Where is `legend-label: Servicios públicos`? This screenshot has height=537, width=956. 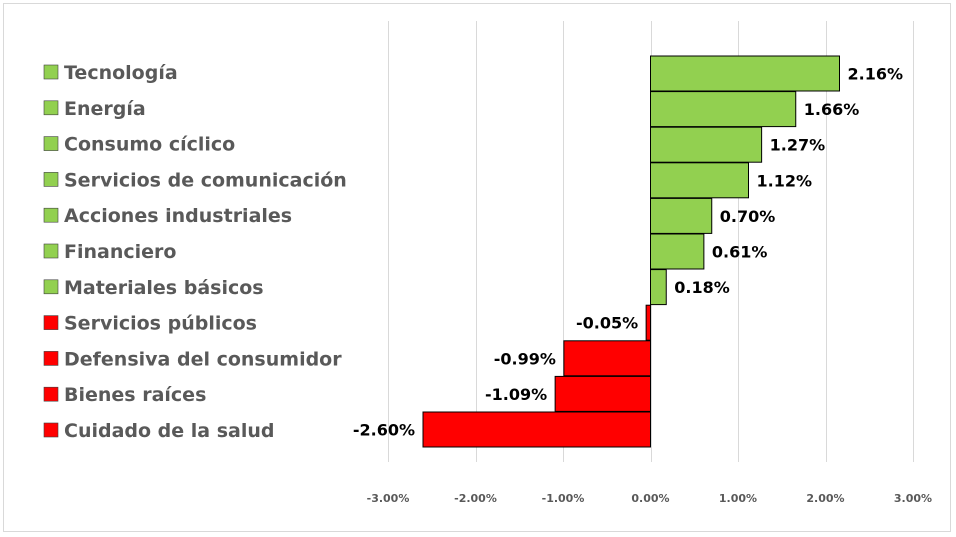 legend-label: Servicios públicos is located at coordinates (160, 324).